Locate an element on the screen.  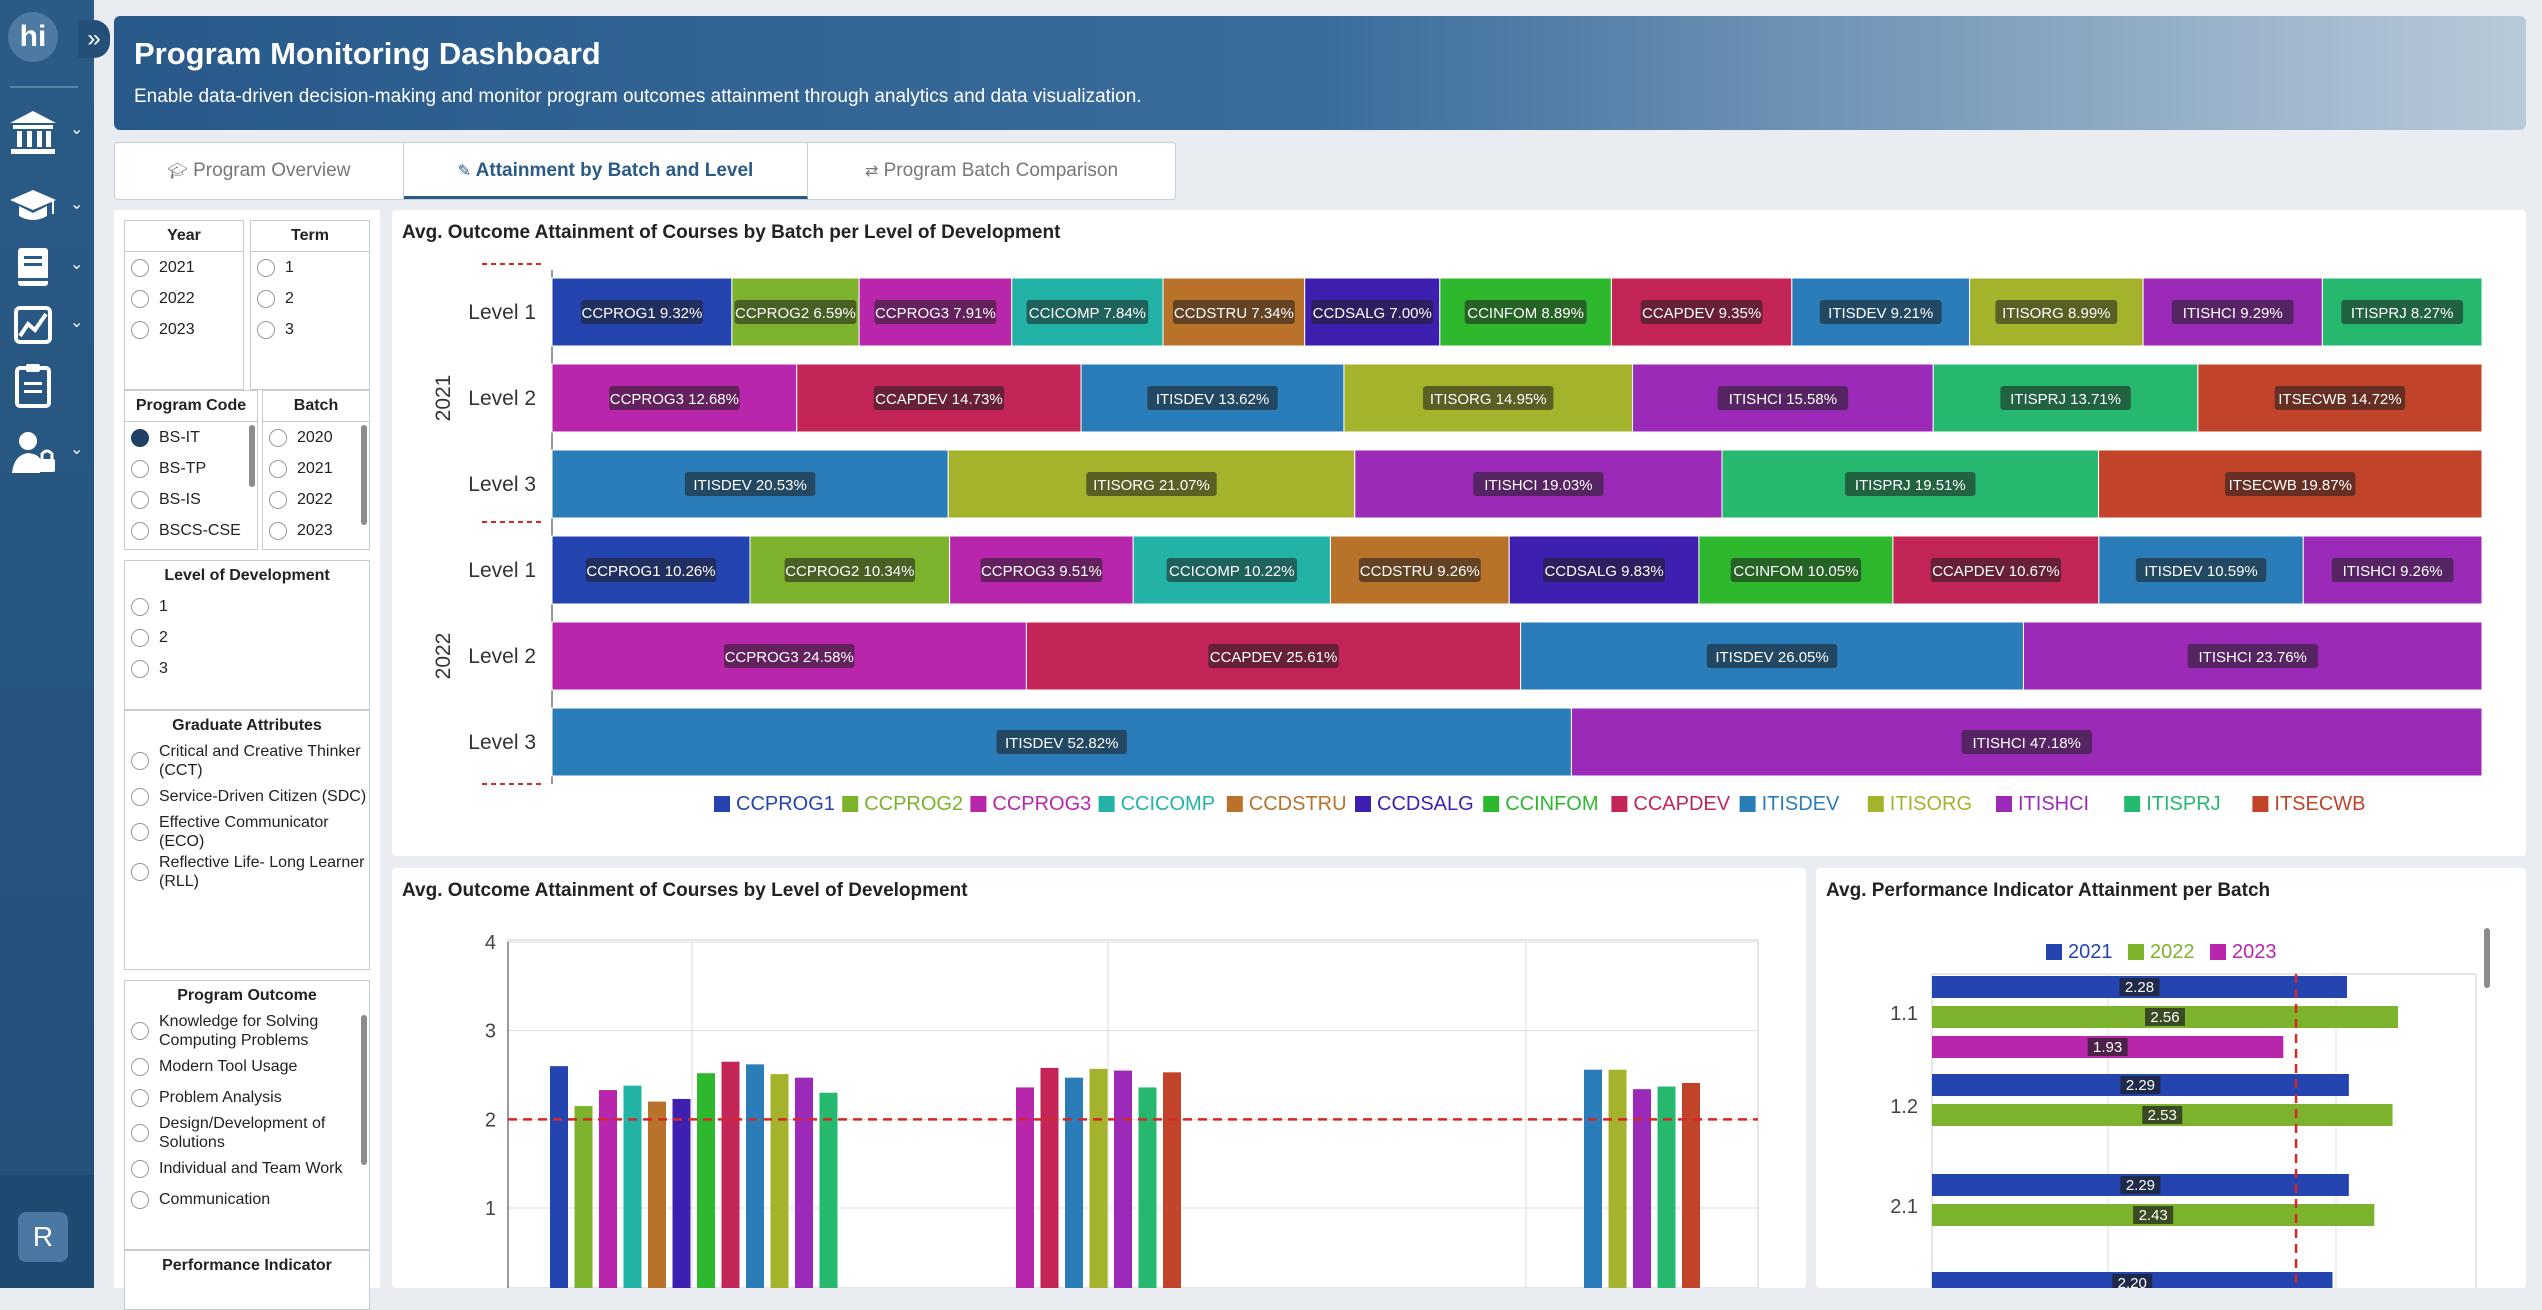
legend-label: 2021 is located at coordinates (2090, 952).